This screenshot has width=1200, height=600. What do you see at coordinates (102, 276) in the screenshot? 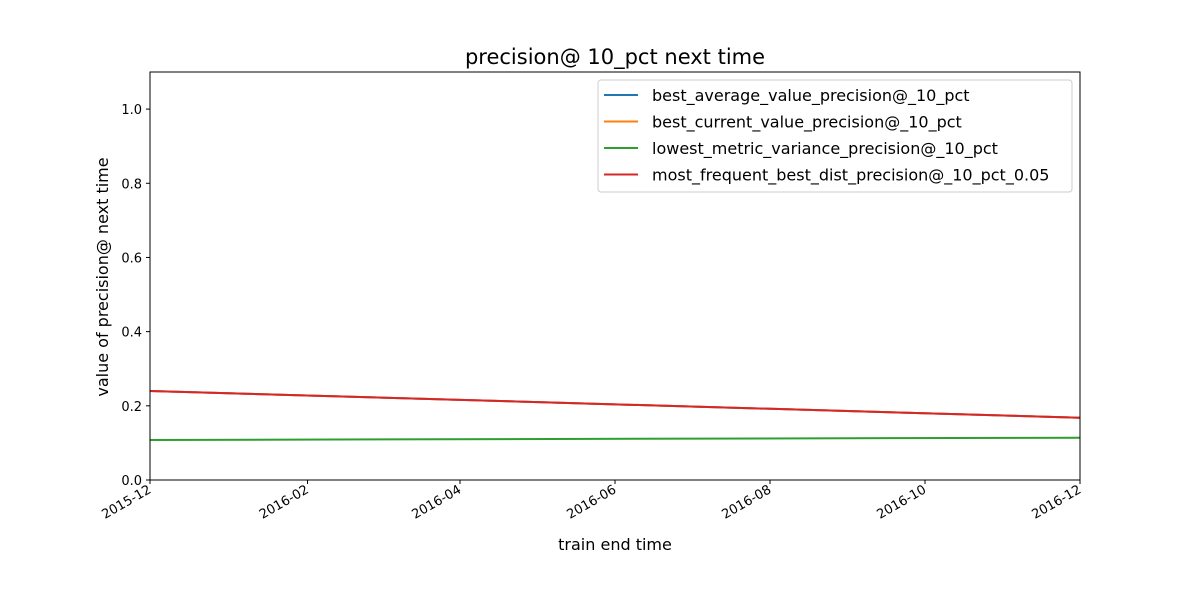
I see `y-axis-label: value of precision@ next time` at bounding box center [102, 276].